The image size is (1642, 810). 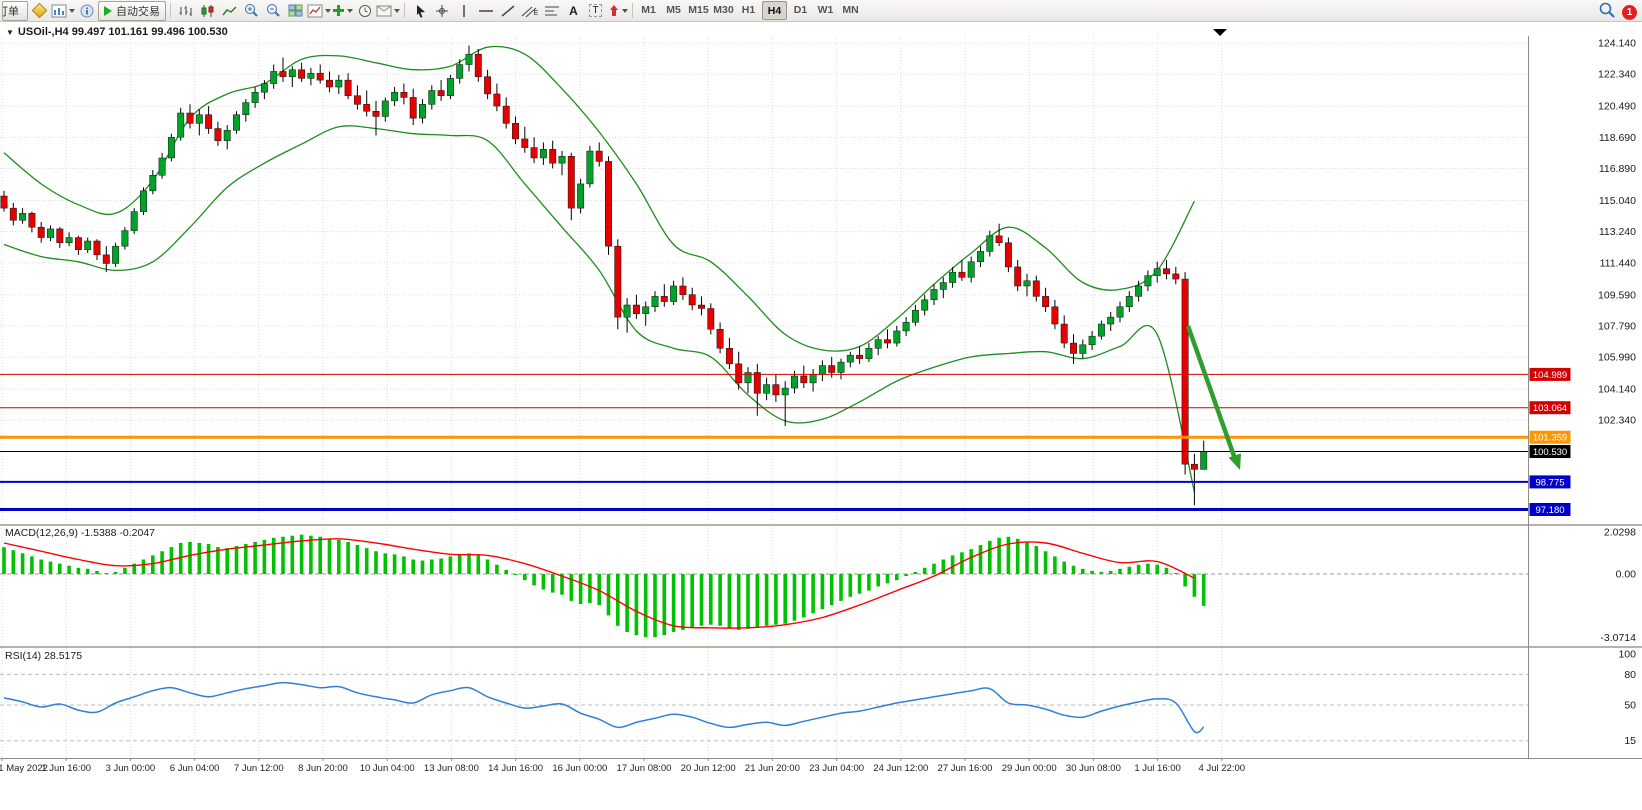 What do you see at coordinates (138, 11) in the screenshot?
I see `autotrading-label: 自动交易` at bounding box center [138, 11].